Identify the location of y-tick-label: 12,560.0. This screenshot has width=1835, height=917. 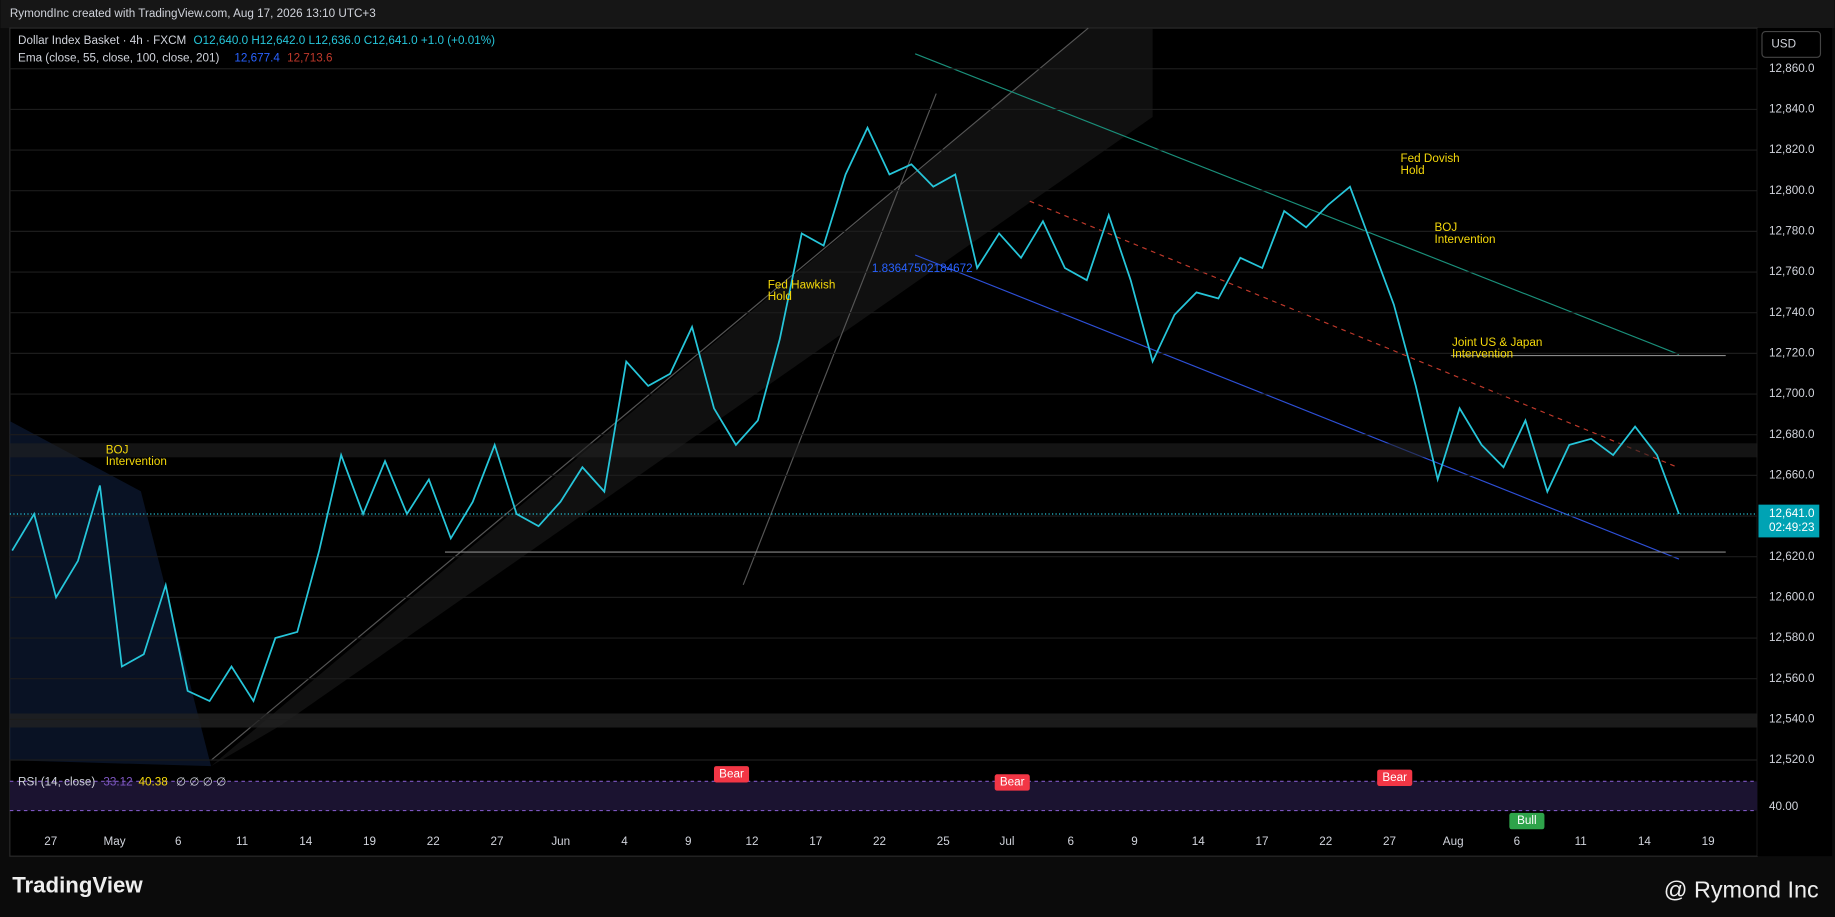
(1792, 678).